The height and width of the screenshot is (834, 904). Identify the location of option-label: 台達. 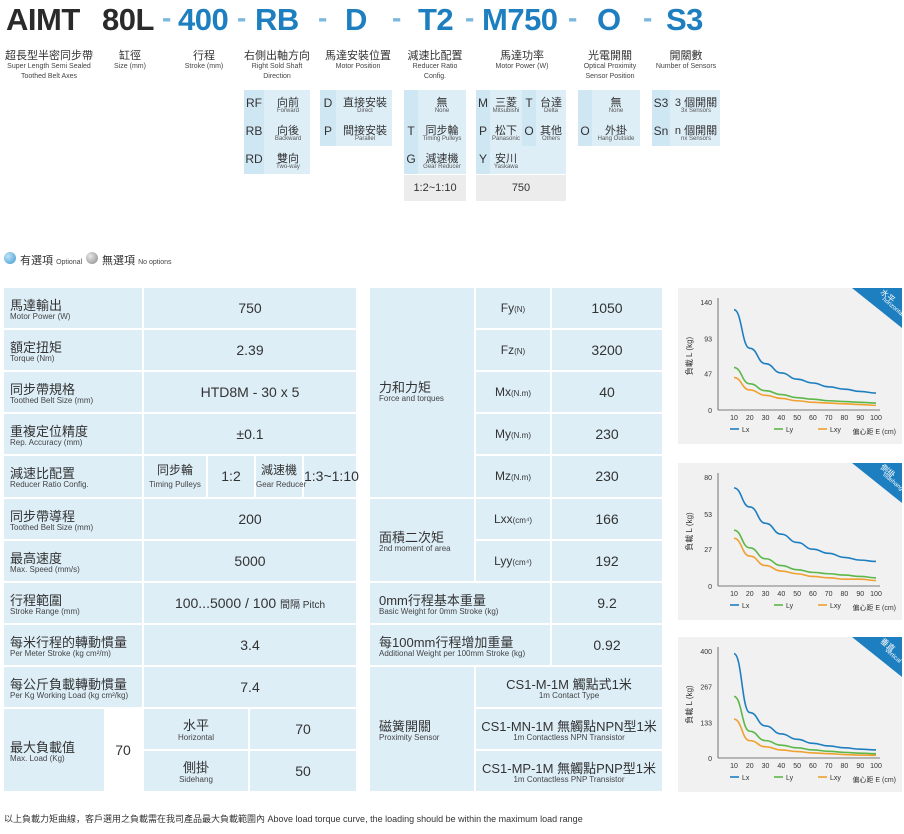
(551, 103).